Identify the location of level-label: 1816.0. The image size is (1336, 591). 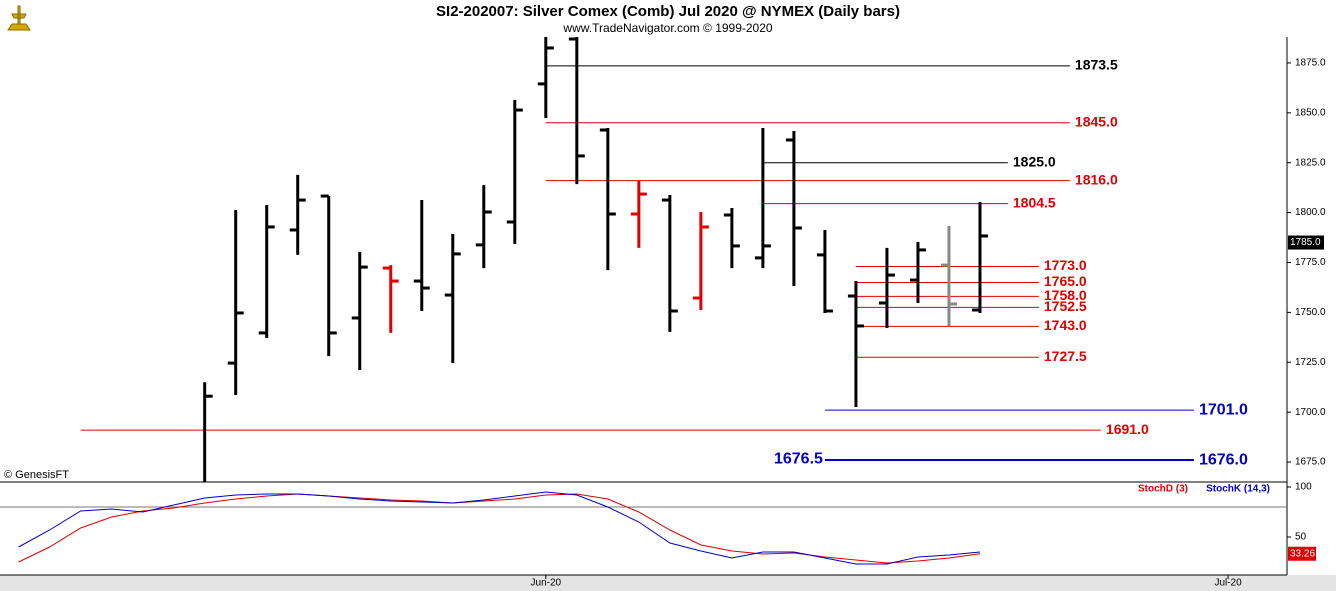
(1096, 179).